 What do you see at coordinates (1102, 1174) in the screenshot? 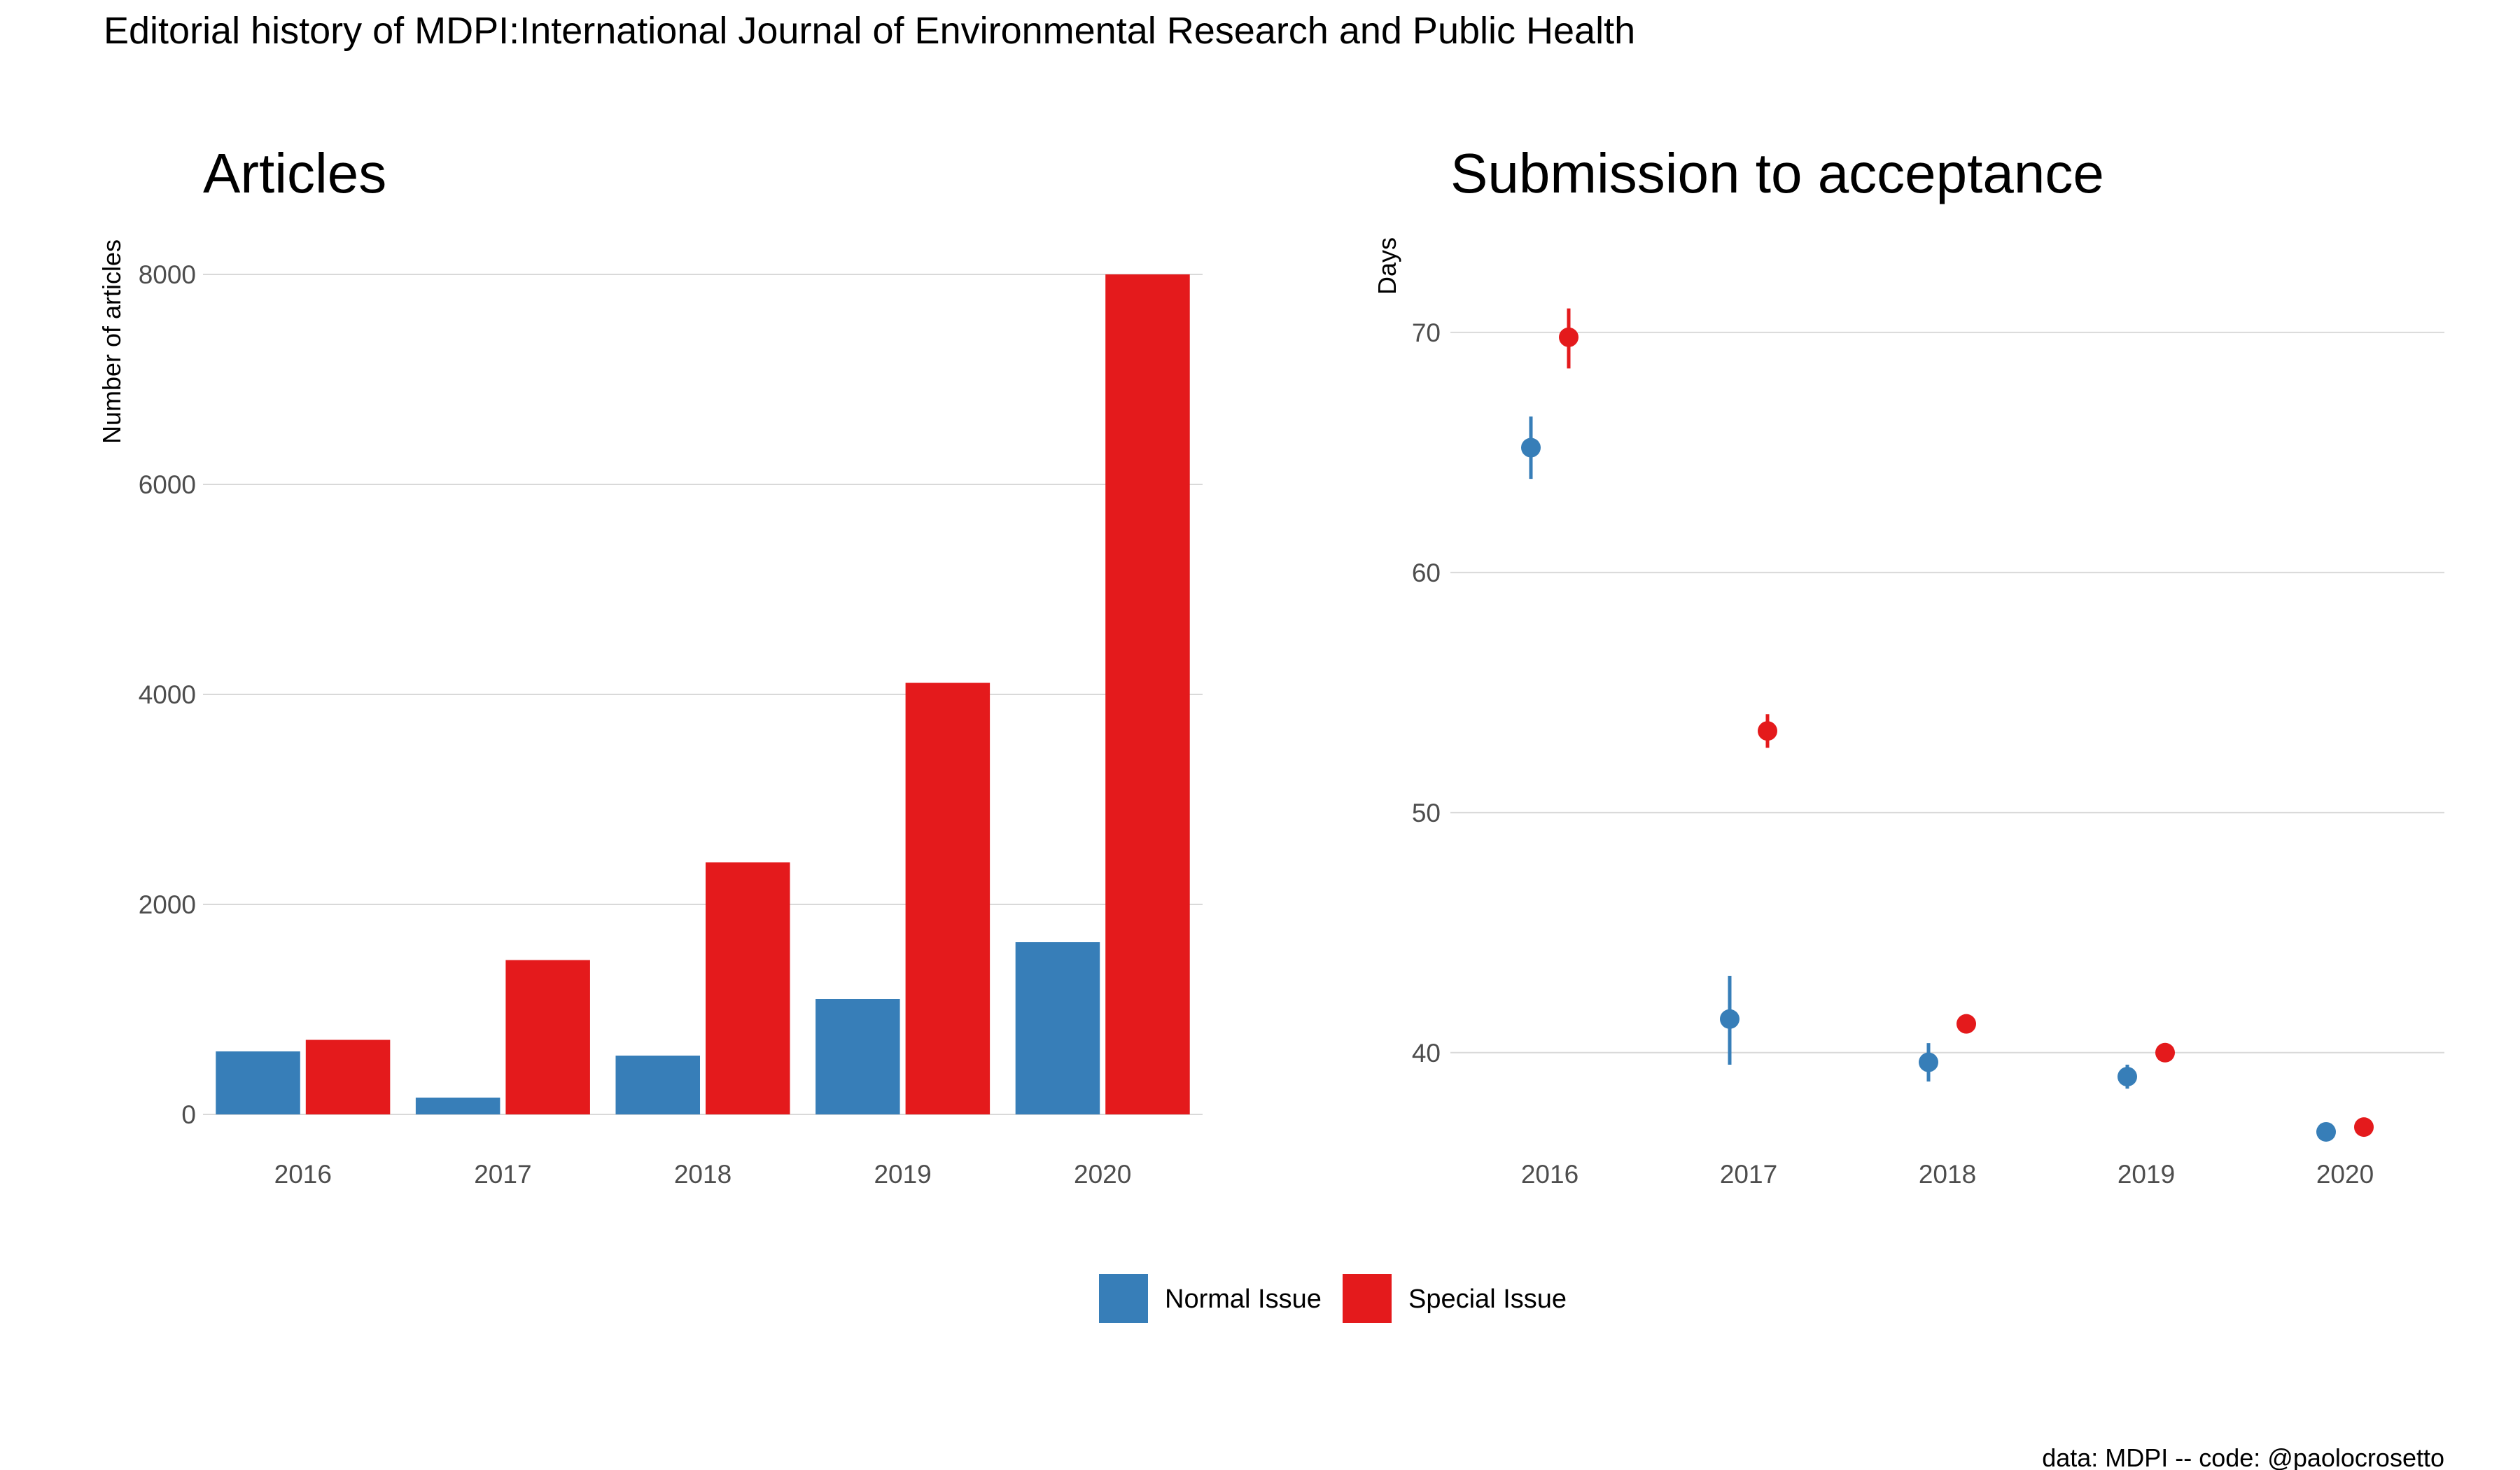
I see `articles-x-tick-label: 2020` at bounding box center [1102, 1174].